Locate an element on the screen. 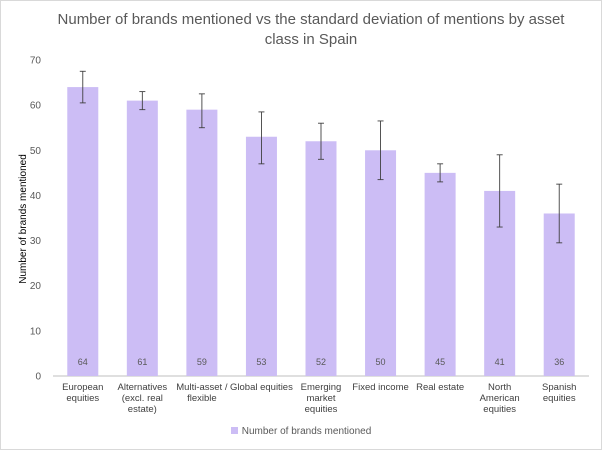 The height and width of the screenshot is (450, 602). x-tick-label: European equities is located at coordinates (82, 393).